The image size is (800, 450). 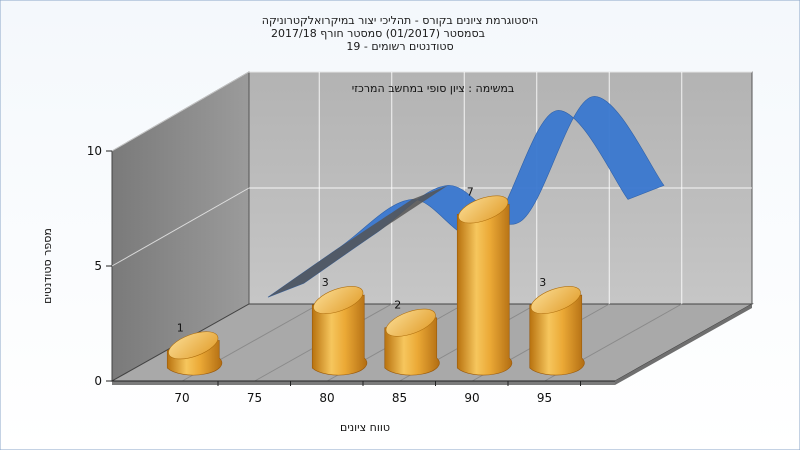 I want to click on bar-value-label: 2, so click(x=397, y=305).